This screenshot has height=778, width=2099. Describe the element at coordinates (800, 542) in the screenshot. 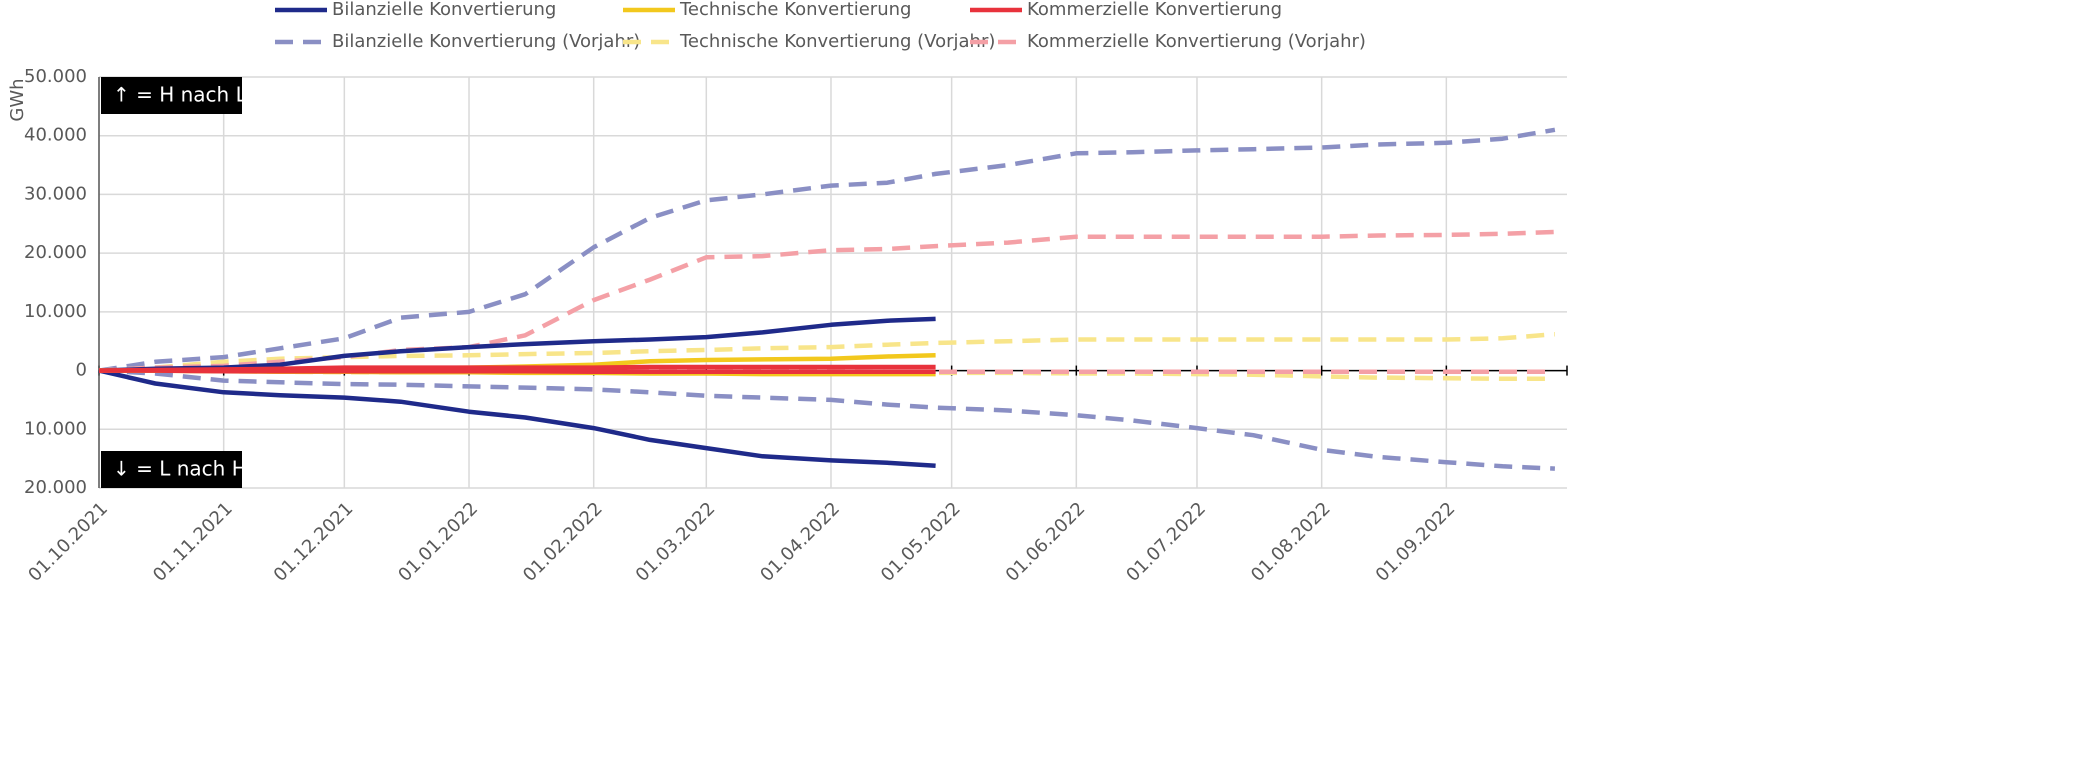

I see `x-tick-label: 01.04.2022` at that location.